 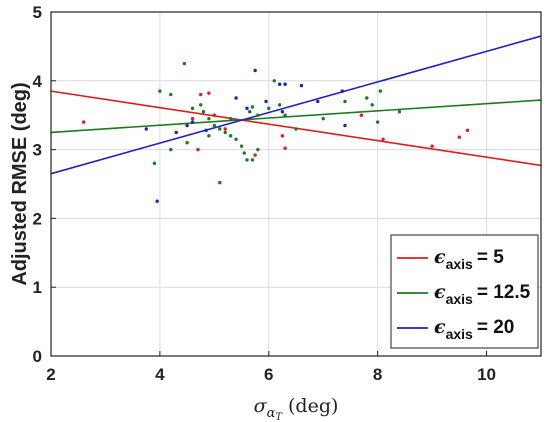 I want to click on legend-entry: ϵaxis = 12.5, so click(x=482, y=294).